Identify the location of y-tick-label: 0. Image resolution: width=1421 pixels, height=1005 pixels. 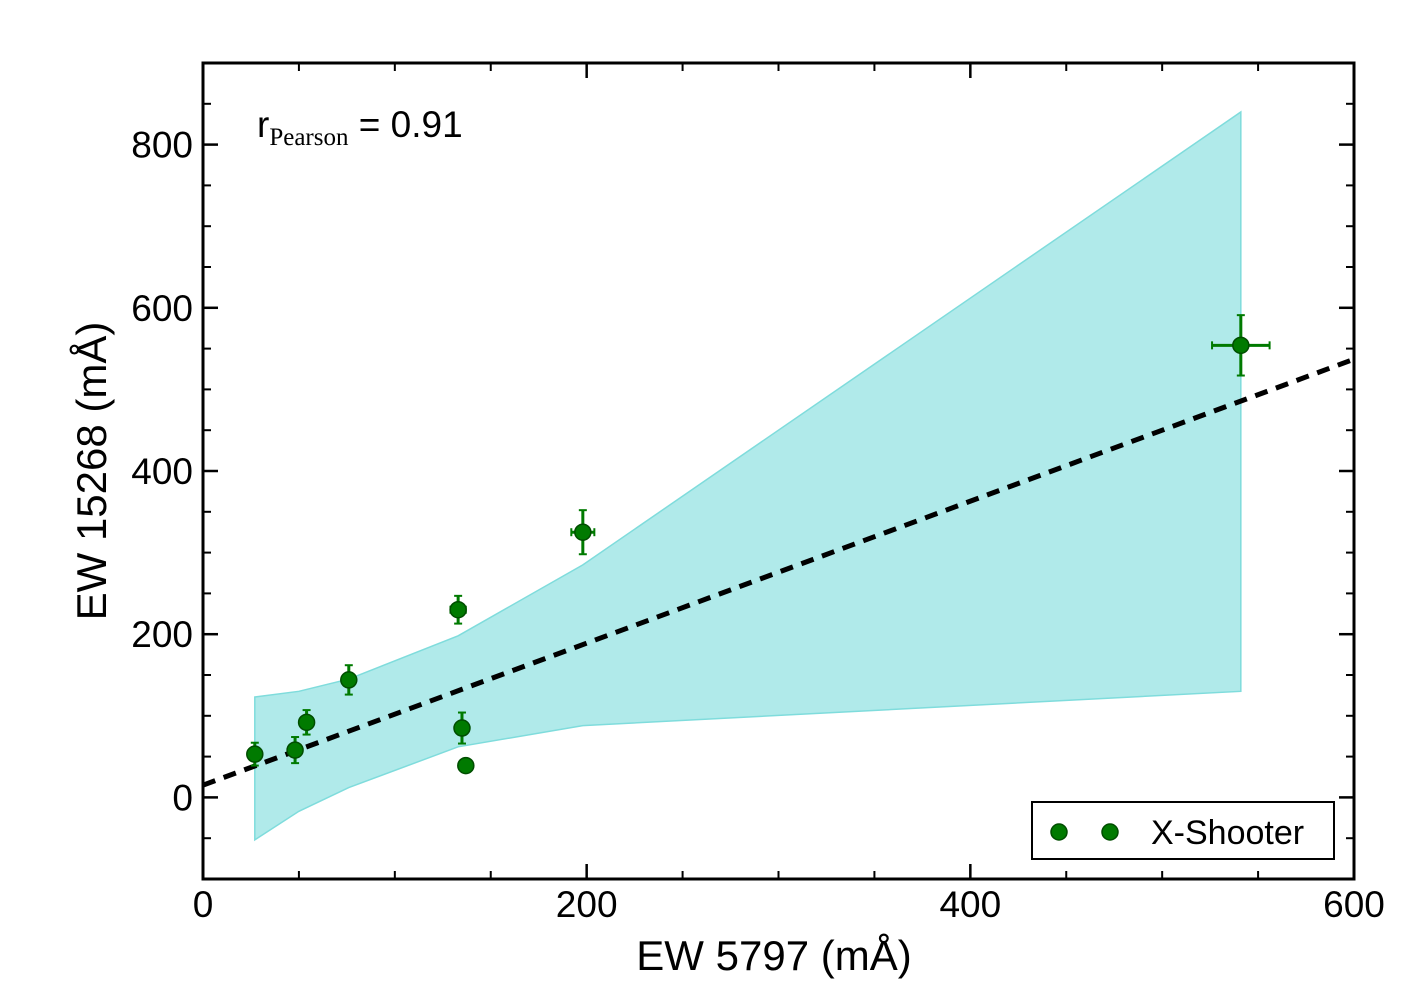
(182, 797).